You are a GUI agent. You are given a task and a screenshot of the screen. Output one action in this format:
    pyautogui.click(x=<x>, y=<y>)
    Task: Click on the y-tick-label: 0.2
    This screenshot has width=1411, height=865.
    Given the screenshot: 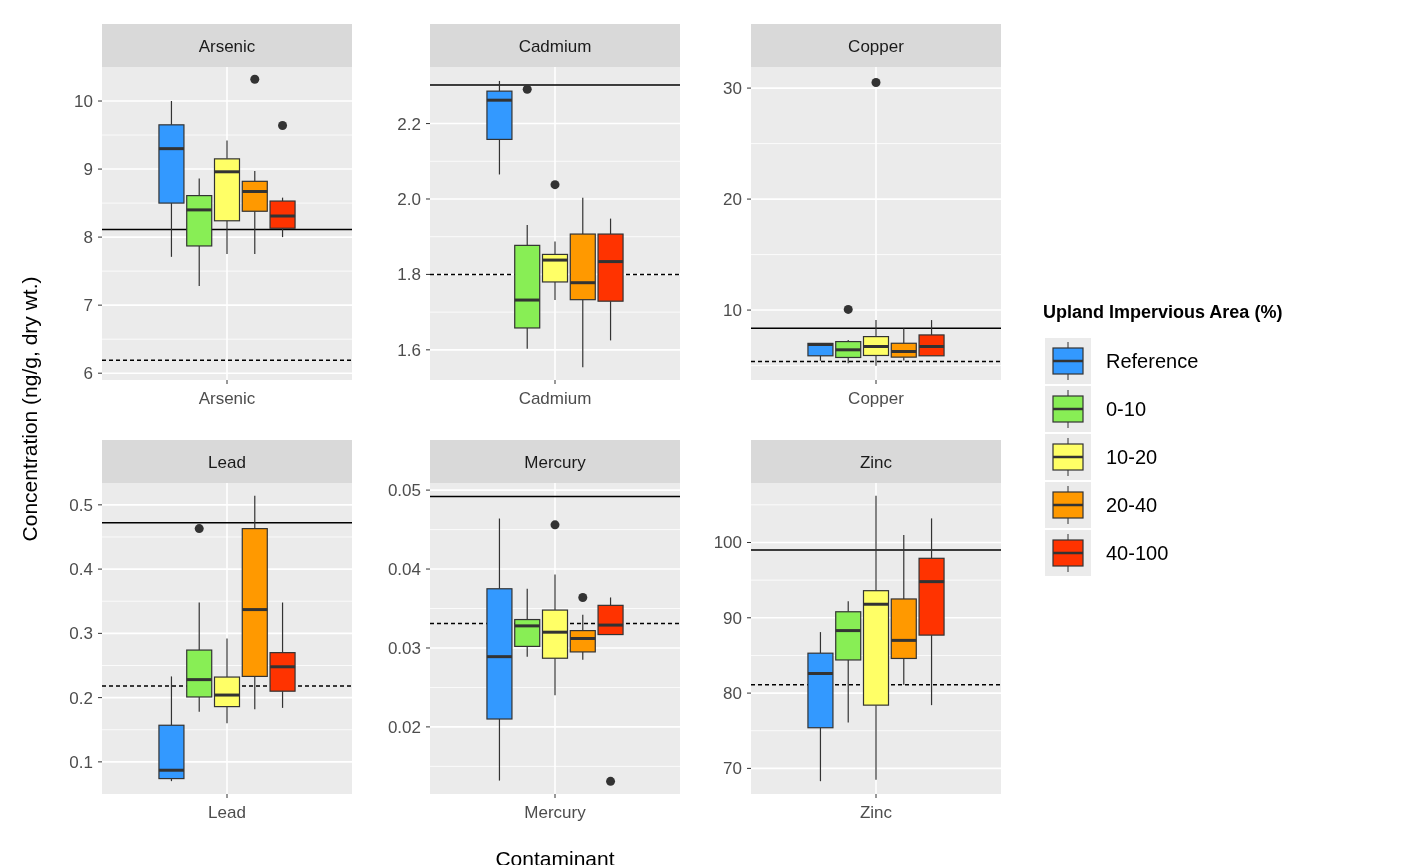 What is the action you would take?
    pyautogui.click(x=81, y=698)
    